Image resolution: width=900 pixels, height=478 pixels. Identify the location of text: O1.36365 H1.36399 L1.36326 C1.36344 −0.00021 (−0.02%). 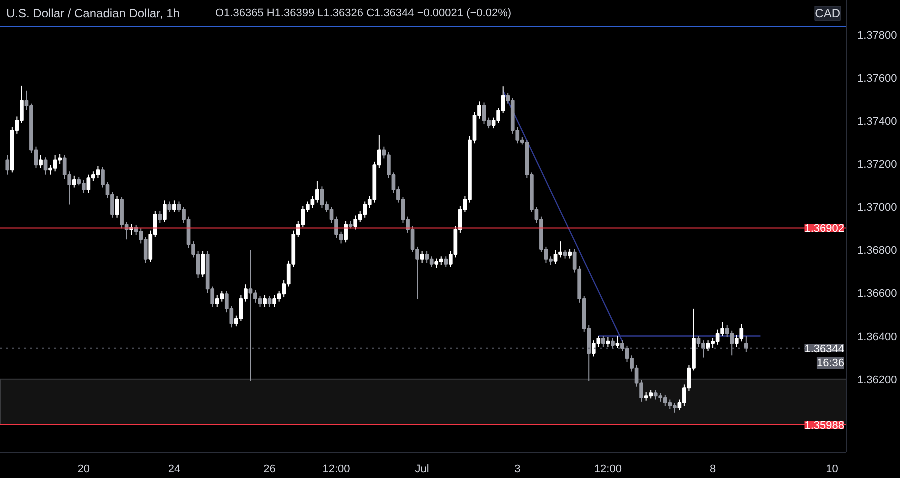
(364, 14).